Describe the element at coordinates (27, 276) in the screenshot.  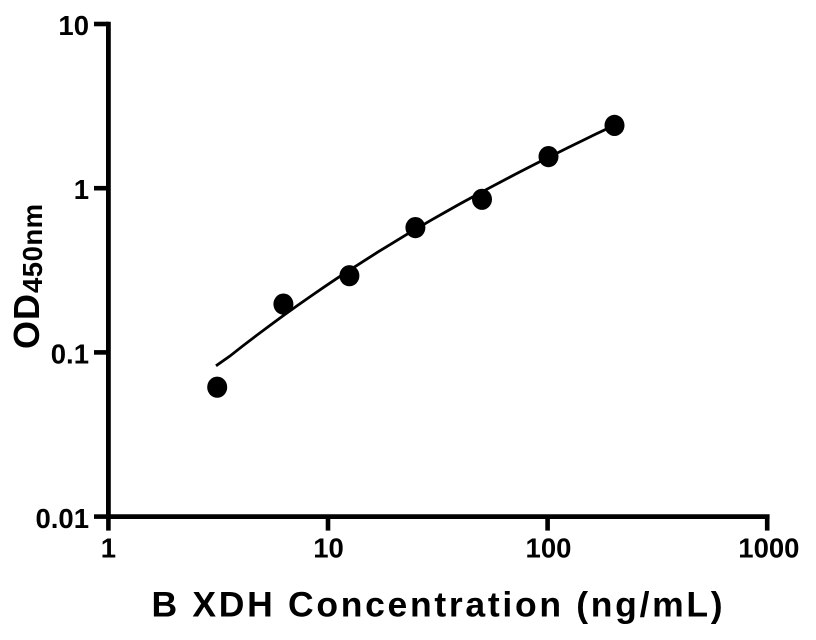
I see `svg-text: OD450nm` at that location.